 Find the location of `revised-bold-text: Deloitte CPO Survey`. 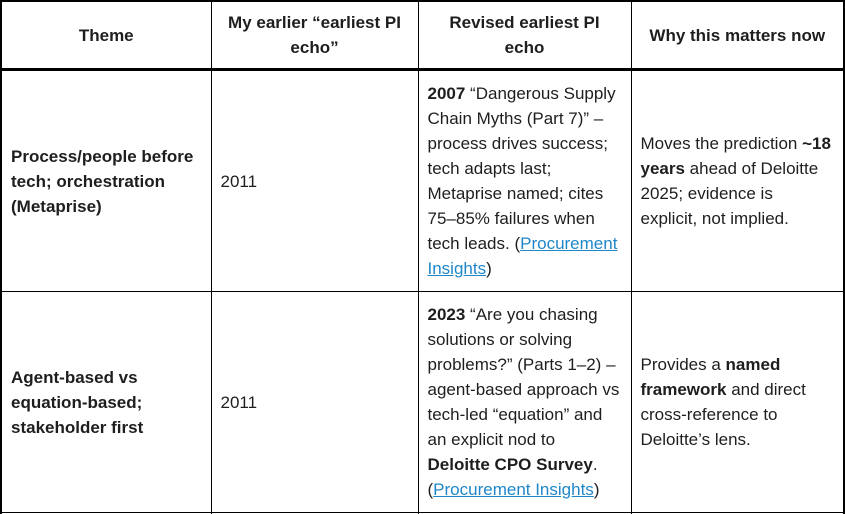

revised-bold-text: Deloitte CPO Survey is located at coordinates (510, 464).